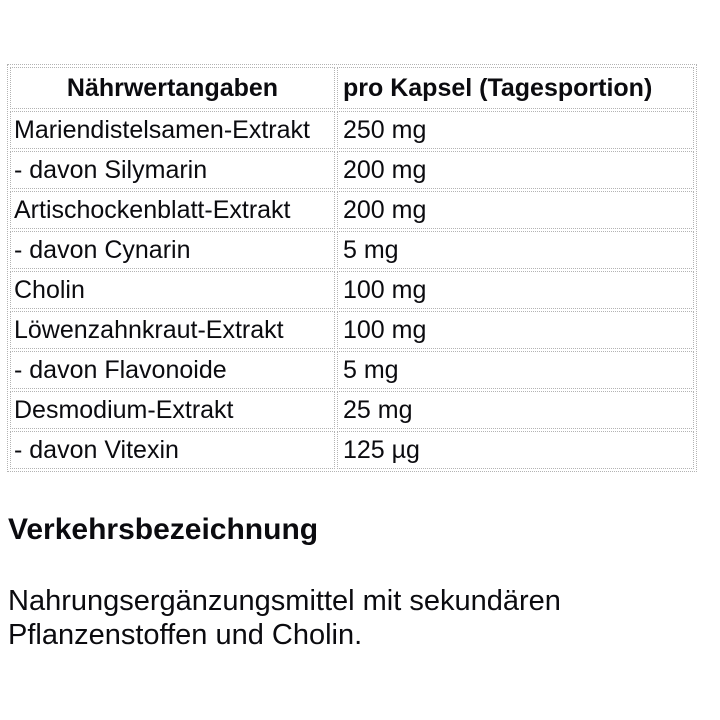 The height and width of the screenshot is (720, 720). I want to click on table-row: - davon Cynarin 5 mg, so click(352, 250).